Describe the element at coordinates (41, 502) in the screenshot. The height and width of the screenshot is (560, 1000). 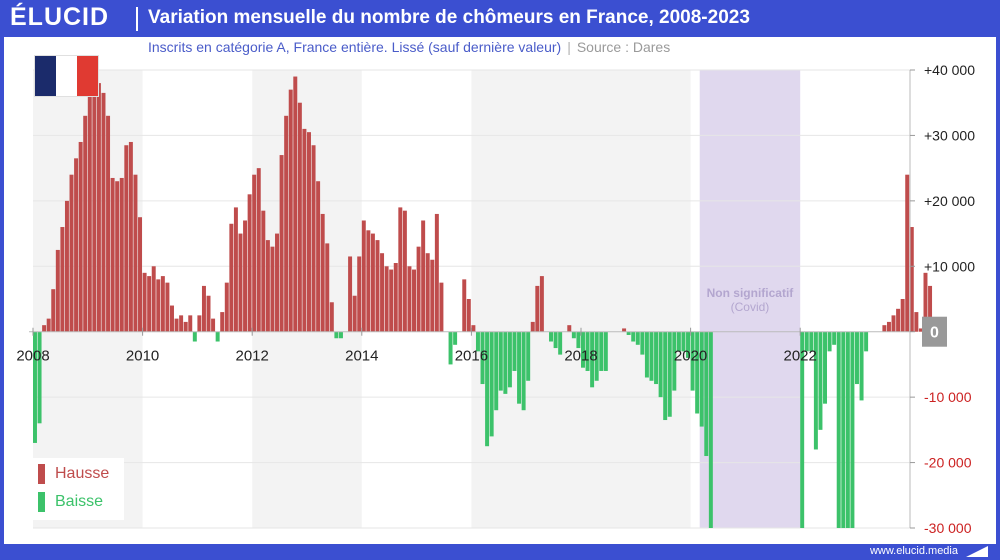
I see `legend-swatch-baisse` at that location.